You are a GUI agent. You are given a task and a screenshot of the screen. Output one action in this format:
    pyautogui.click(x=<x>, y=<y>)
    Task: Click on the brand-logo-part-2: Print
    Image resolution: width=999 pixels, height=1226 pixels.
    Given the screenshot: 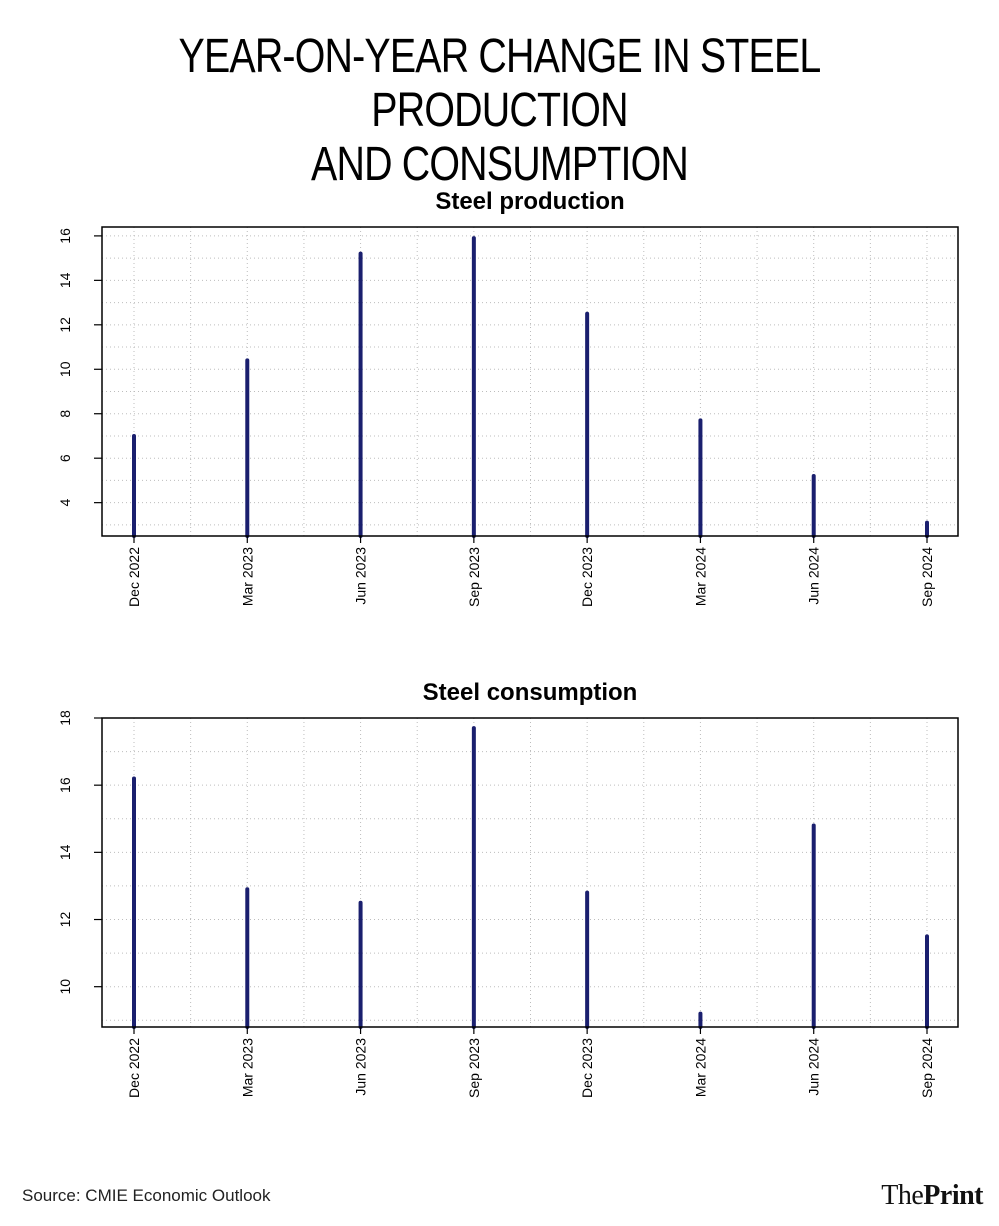 What is the action you would take?
    pyautogui.click(x=953, y=1195)
    